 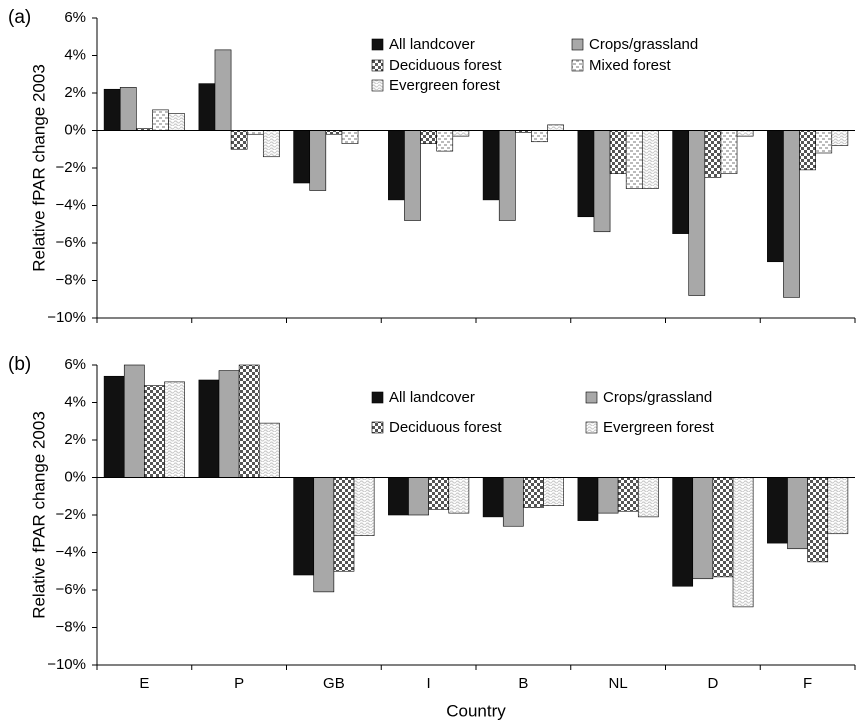 I want to click on legend-label: Evergreen forest, so click(x=445, y=85).